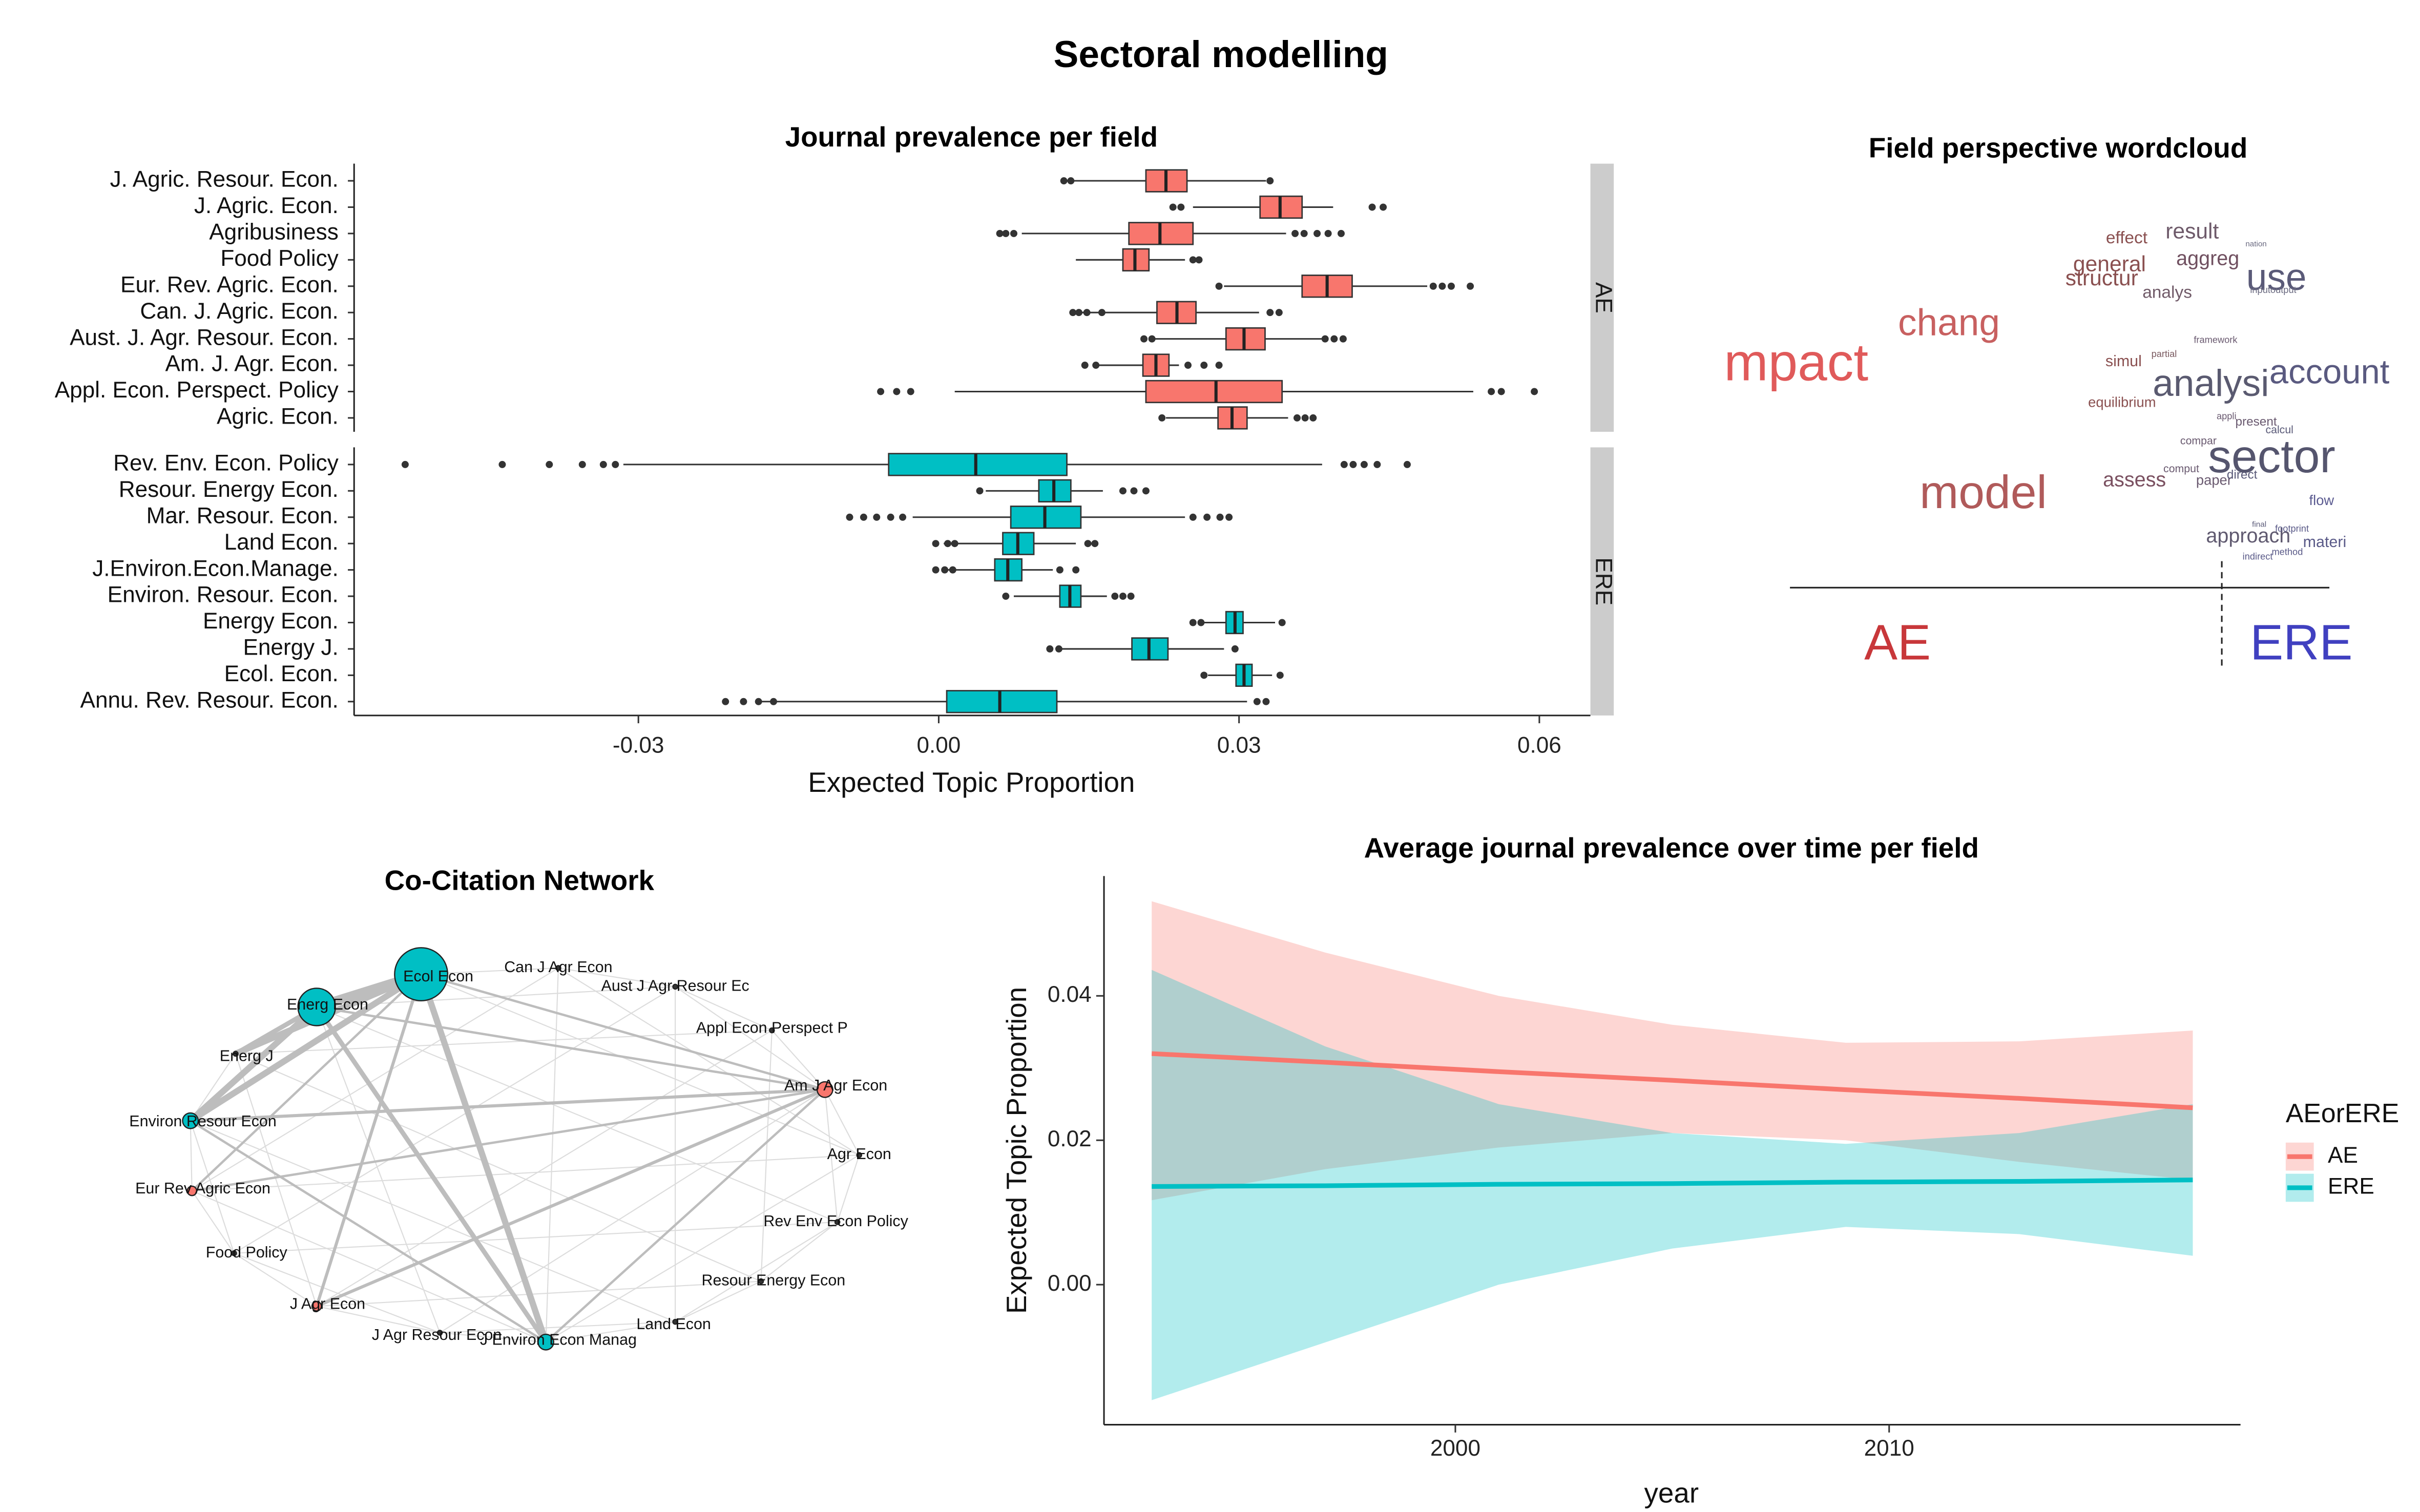  Describe the element at coordinates (1455, 1448) in the screenshot. I see `x-tick-label: 2000` at that location.